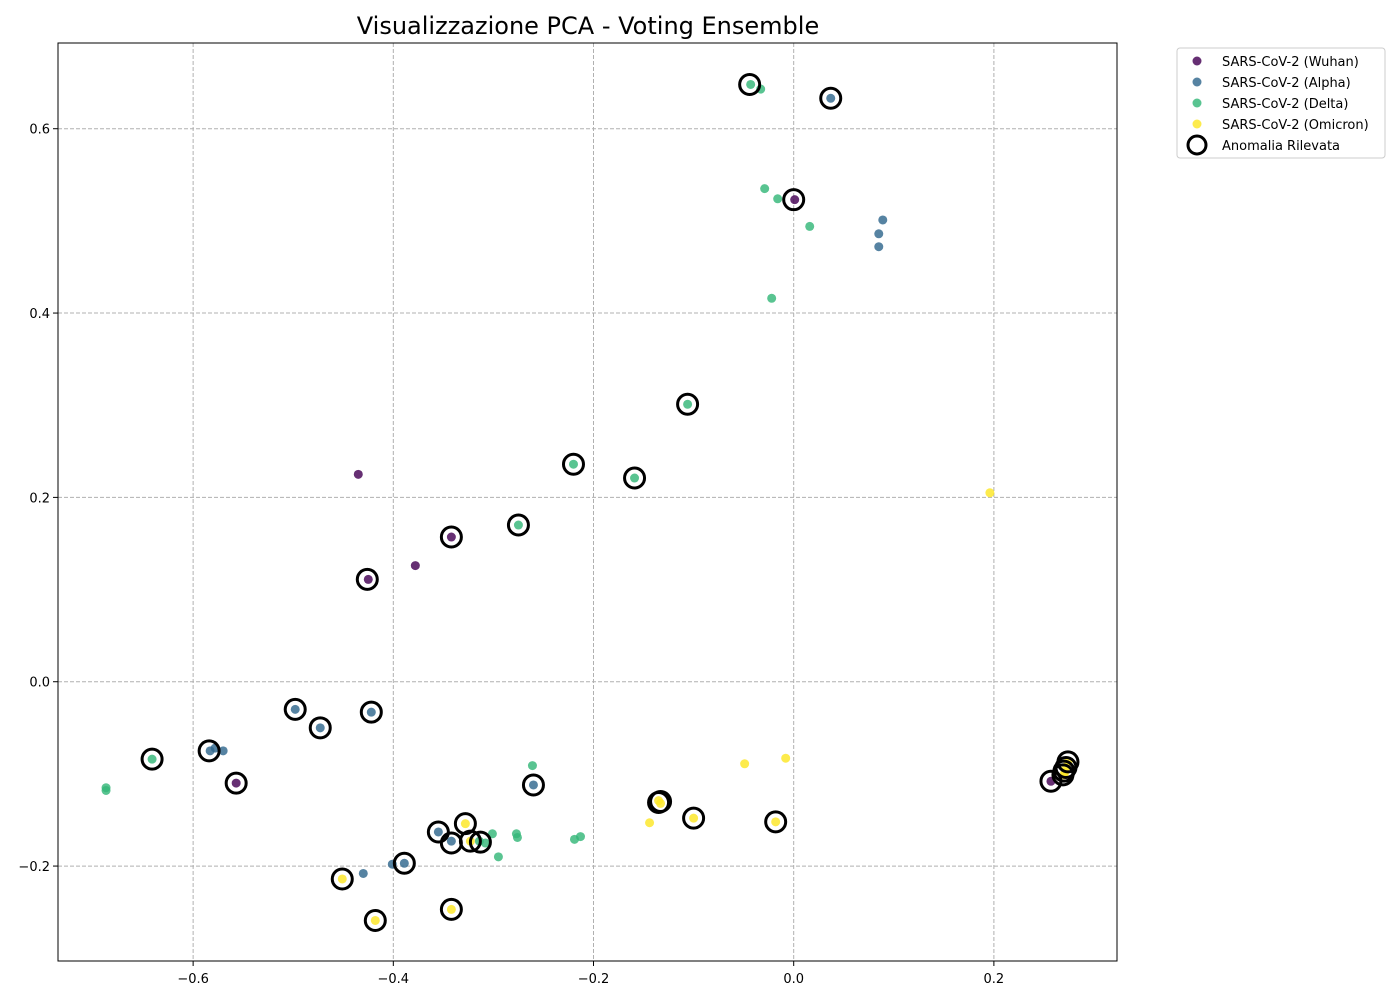 This screenshot has height=1000, width=1400. What do you see at coordinates (994, 979) in the screenshot?
I see `x-tick-label: 0.2` at bounding box center [994, 979].